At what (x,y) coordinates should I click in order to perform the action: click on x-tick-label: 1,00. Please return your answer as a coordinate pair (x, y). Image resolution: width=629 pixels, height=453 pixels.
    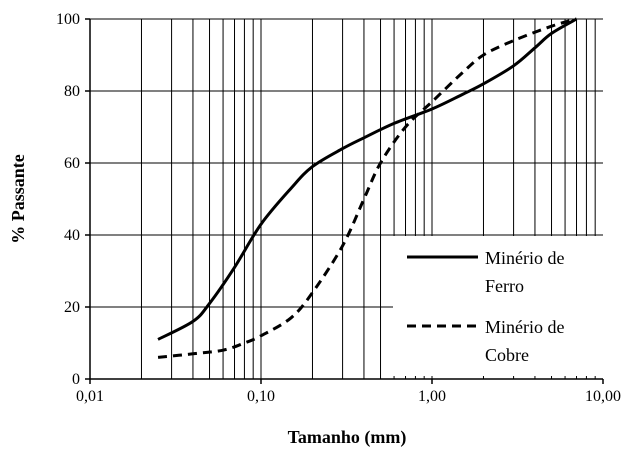
    Looking at the image, I should click on (432, 396).